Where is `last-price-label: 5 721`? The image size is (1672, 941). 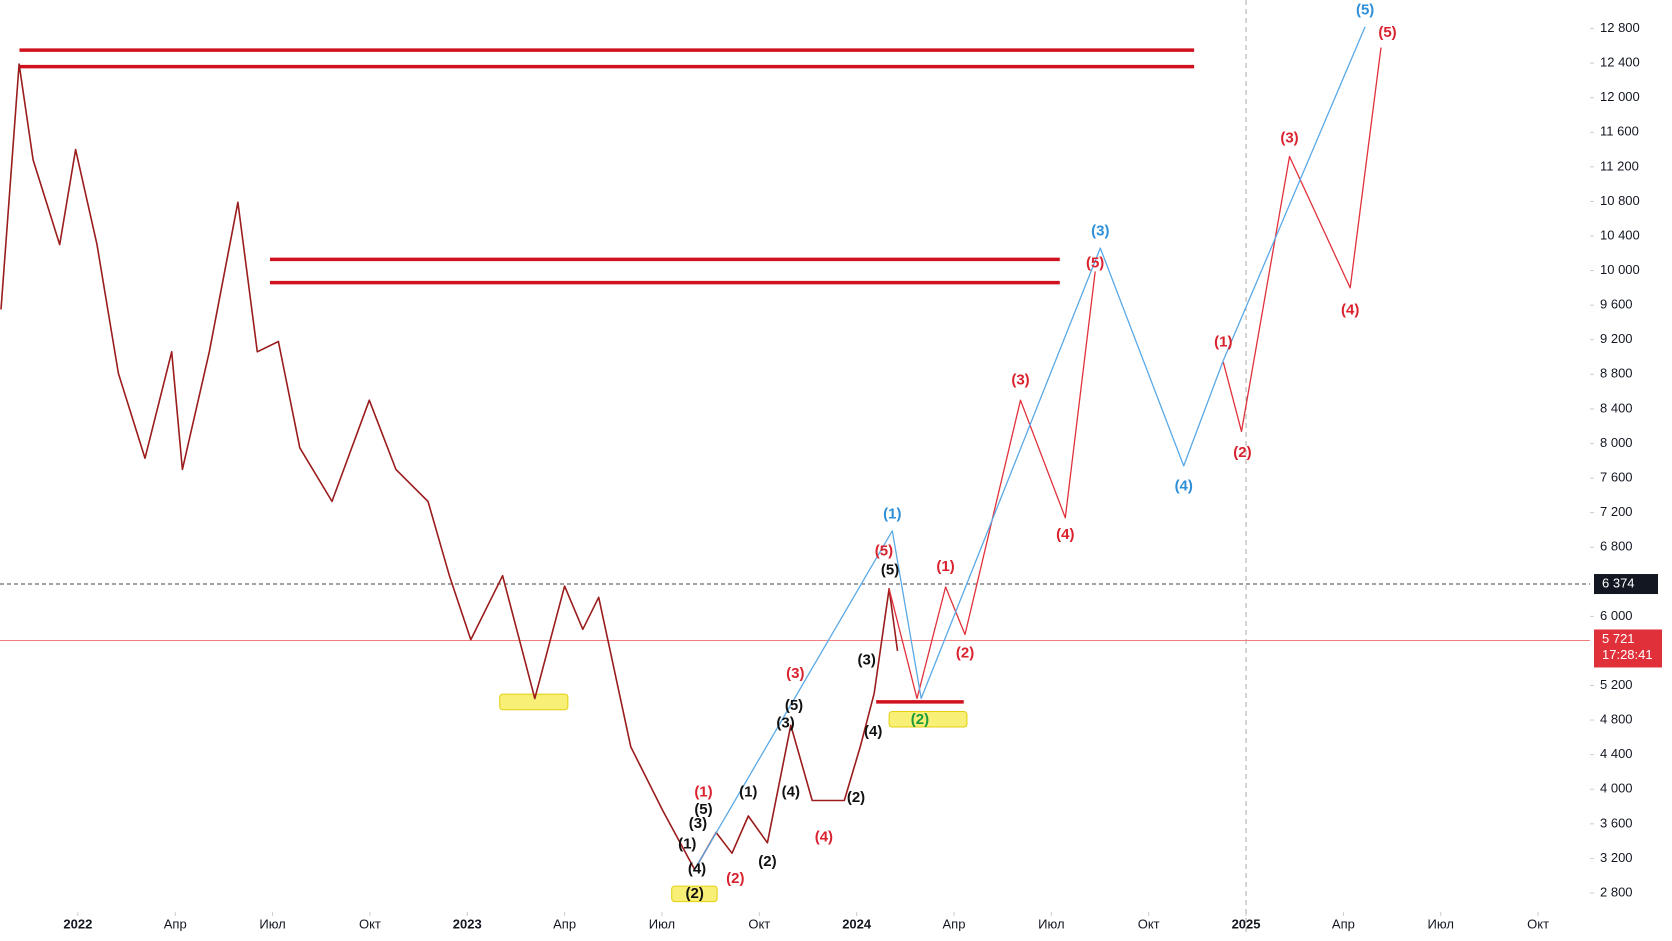 last-price-label: 5 721 is located at coordinates (1618, 638).